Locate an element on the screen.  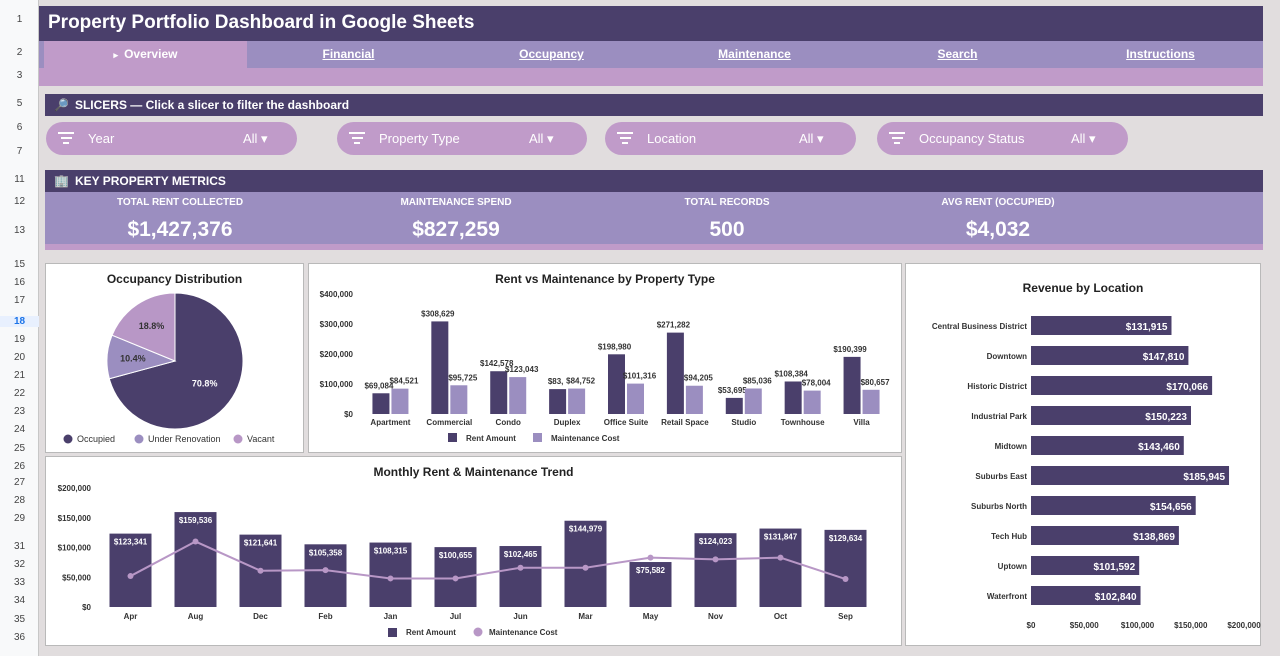
row-header-6: 6 is located at coordinates (19, 127).